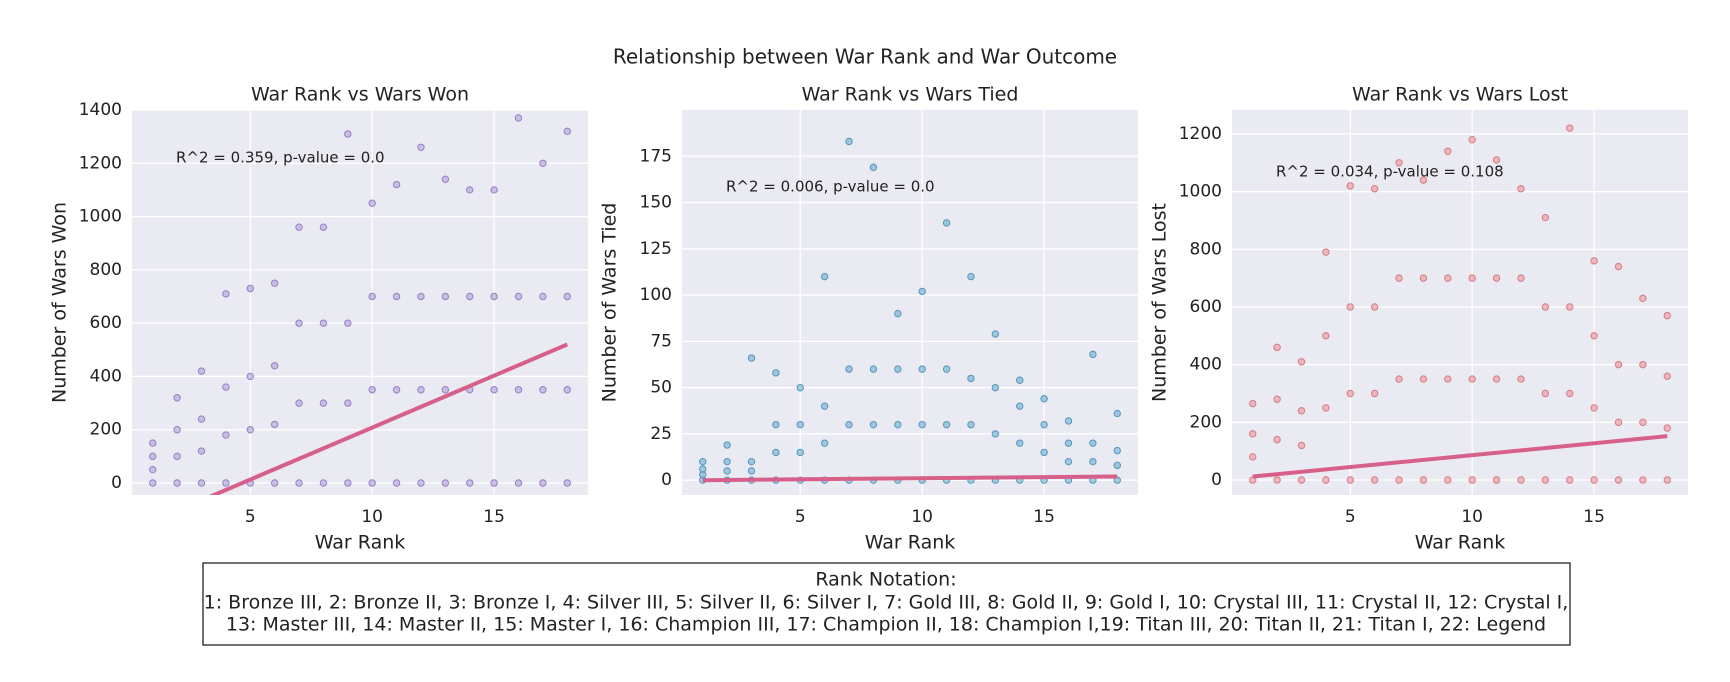 The width and height of the screenshot is (1730, 682). I want to click on note-box, so click(886, 604).